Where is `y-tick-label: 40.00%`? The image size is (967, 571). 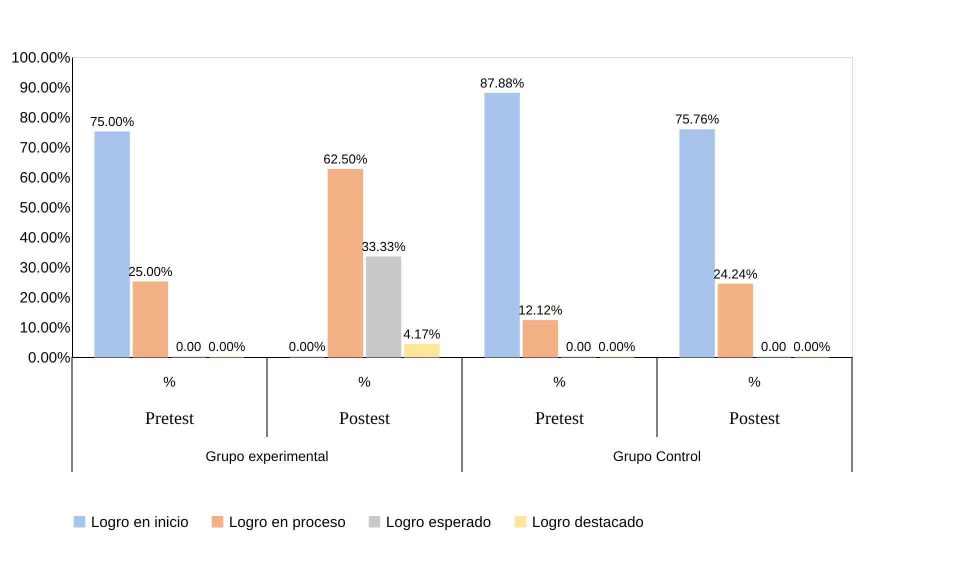
y-tick-label: 40.00% is located at coordinates (45, 238).